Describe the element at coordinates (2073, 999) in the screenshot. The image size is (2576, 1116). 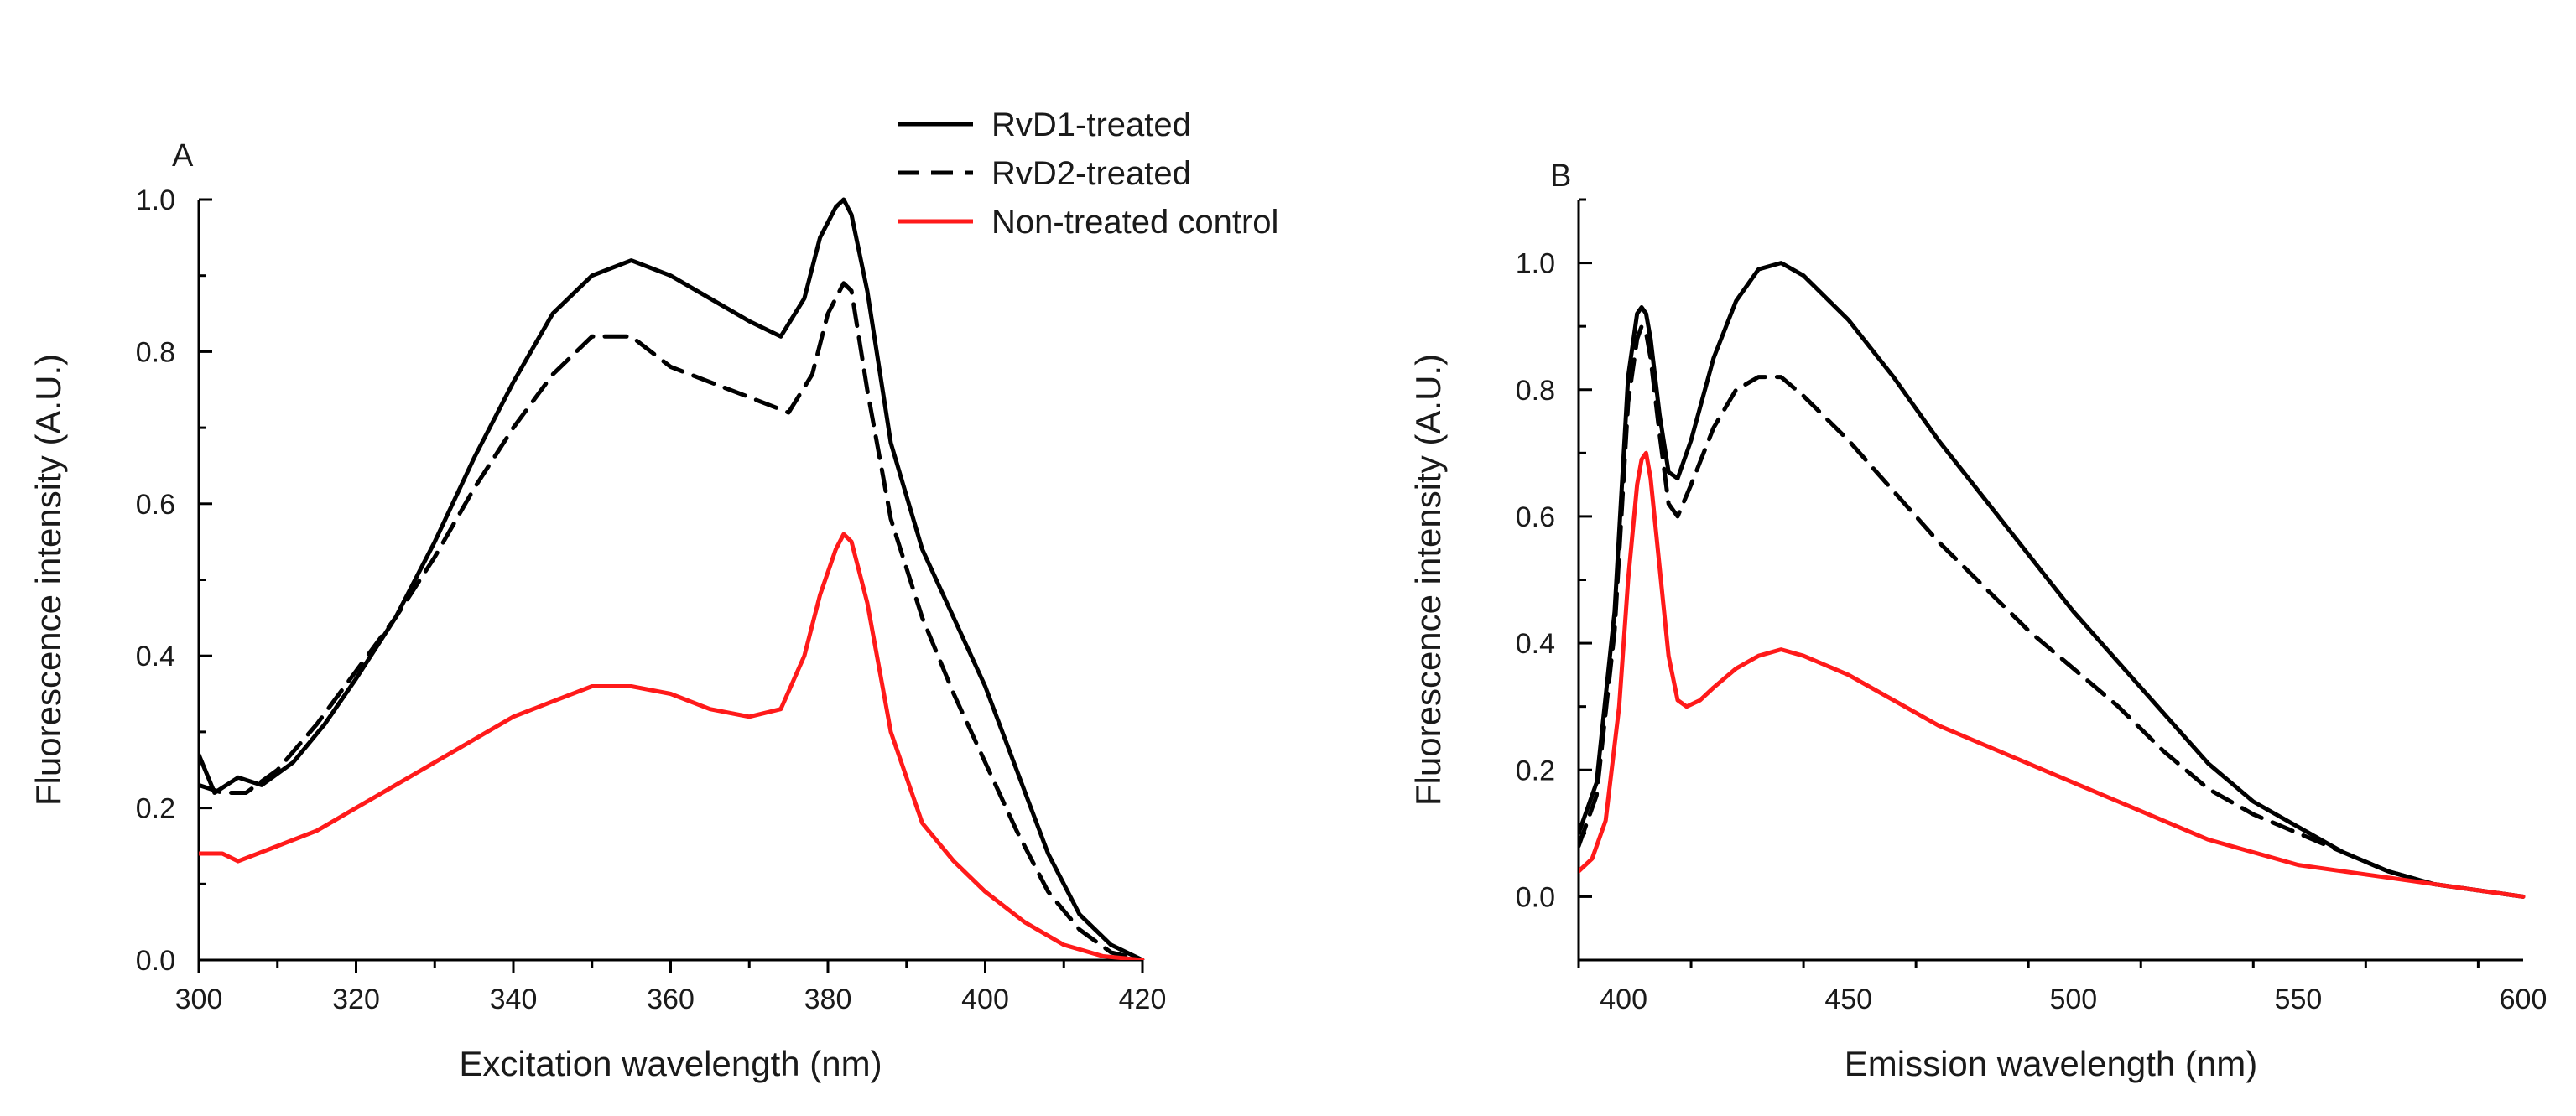
I see `x-tick-label: 500` at that location.